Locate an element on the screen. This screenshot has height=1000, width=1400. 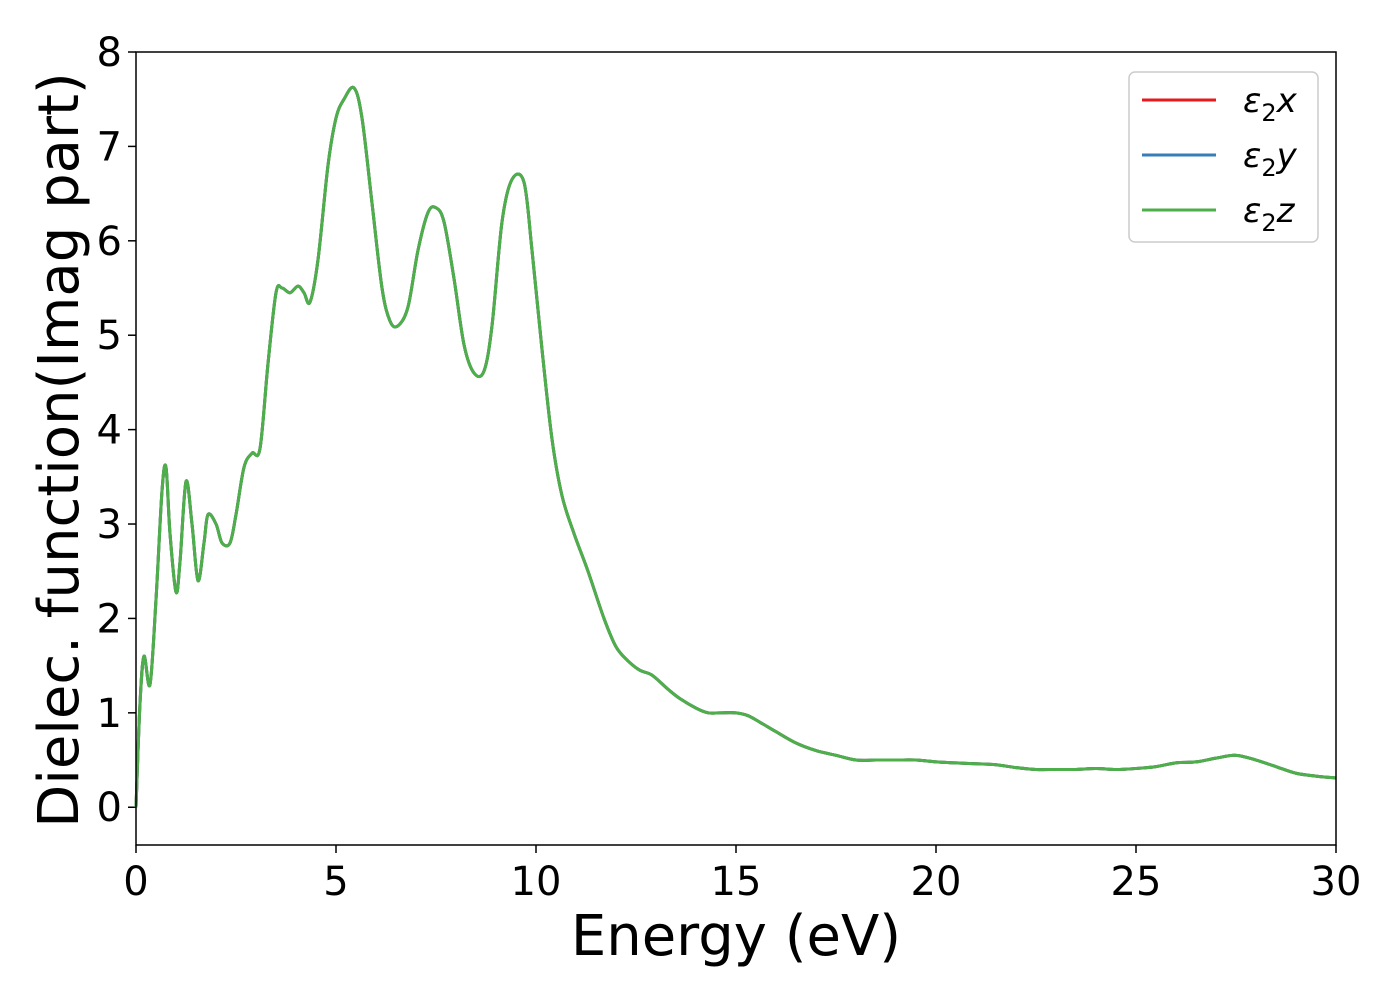
y-tick-label: 1 is located at coordinates (109, 714).